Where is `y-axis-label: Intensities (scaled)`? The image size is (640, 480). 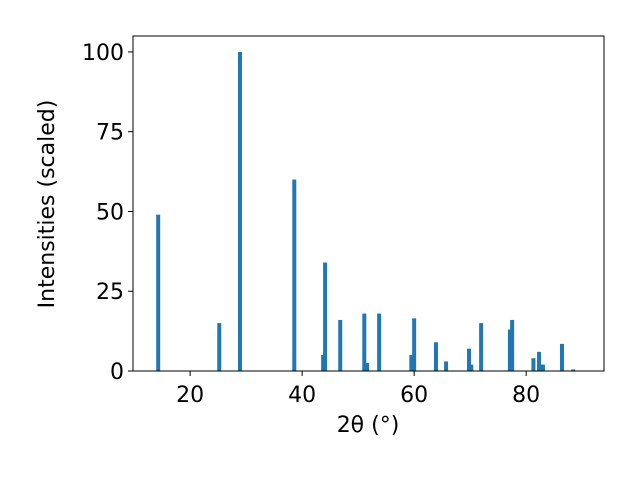 y-axis-label: Intensities (scaled) is located at coordinates (47, 204).